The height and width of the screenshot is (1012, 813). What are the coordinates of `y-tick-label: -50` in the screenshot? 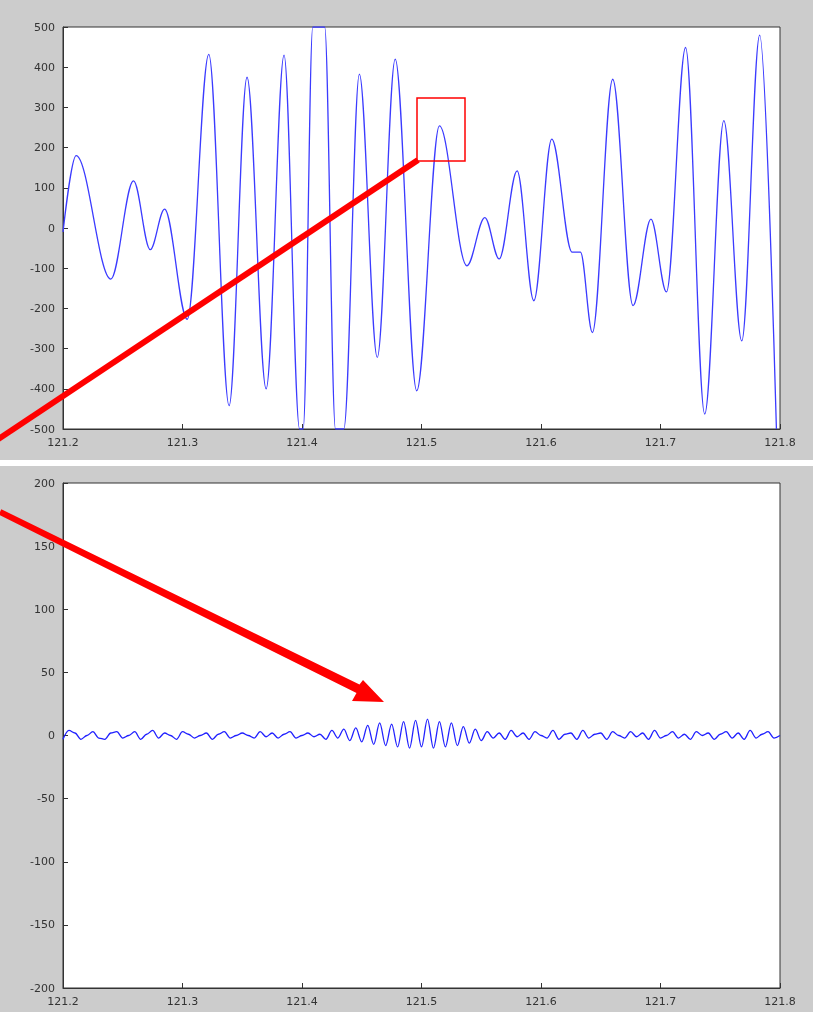 It's located at (46, 799).